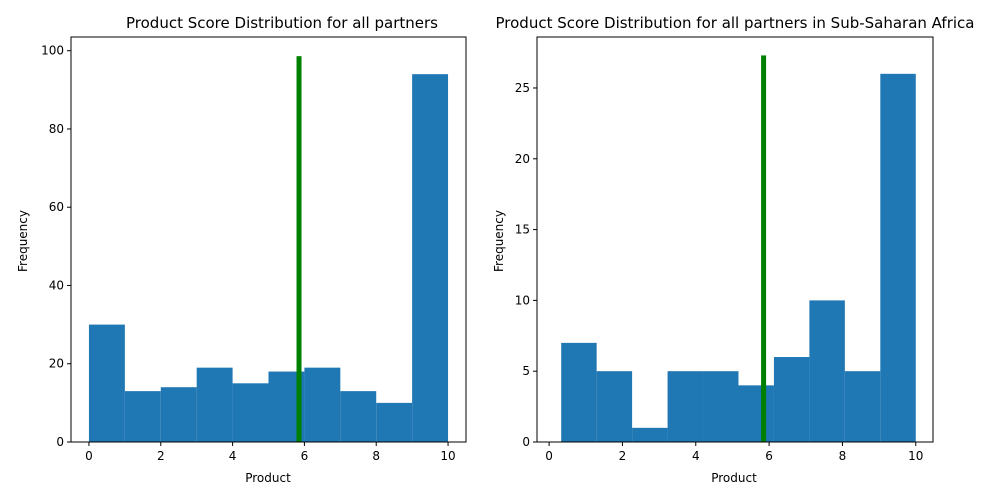 The height and width of the screenshot is (504, 1000). Describe the element at coordinates (56, 129) in the screenshot. I see `y-tick-label: 80` at that location.